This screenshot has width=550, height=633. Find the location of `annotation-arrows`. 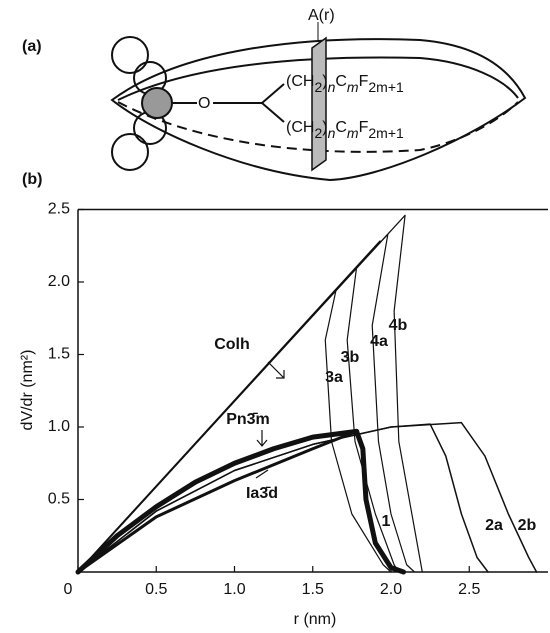

annotation-arrows is located at coordinates (270, 420).